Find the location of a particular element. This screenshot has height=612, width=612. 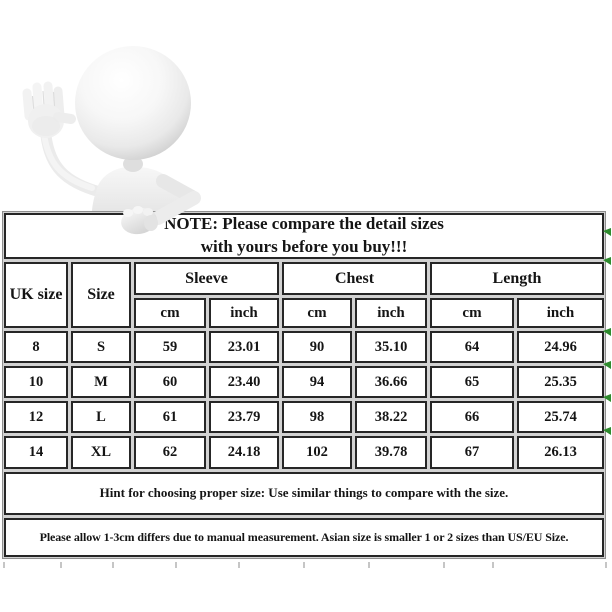

cell-chest-inch: 38.22 is located at coordinates (391, 417).